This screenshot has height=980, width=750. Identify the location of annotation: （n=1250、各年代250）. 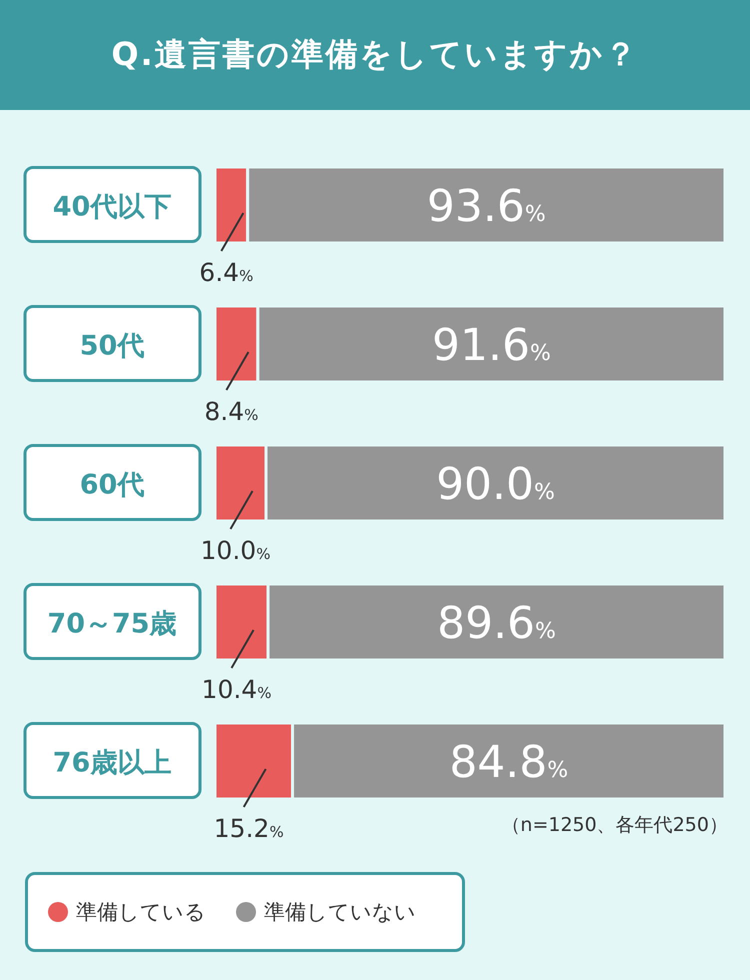
(614, 825).